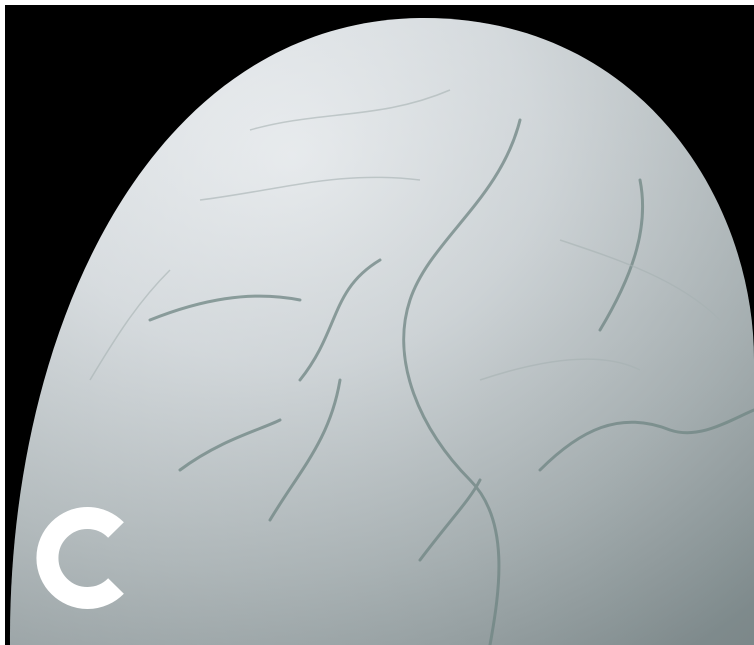 This screenshot has width=754, height=645. I want to click on logo, so click(80, 558).